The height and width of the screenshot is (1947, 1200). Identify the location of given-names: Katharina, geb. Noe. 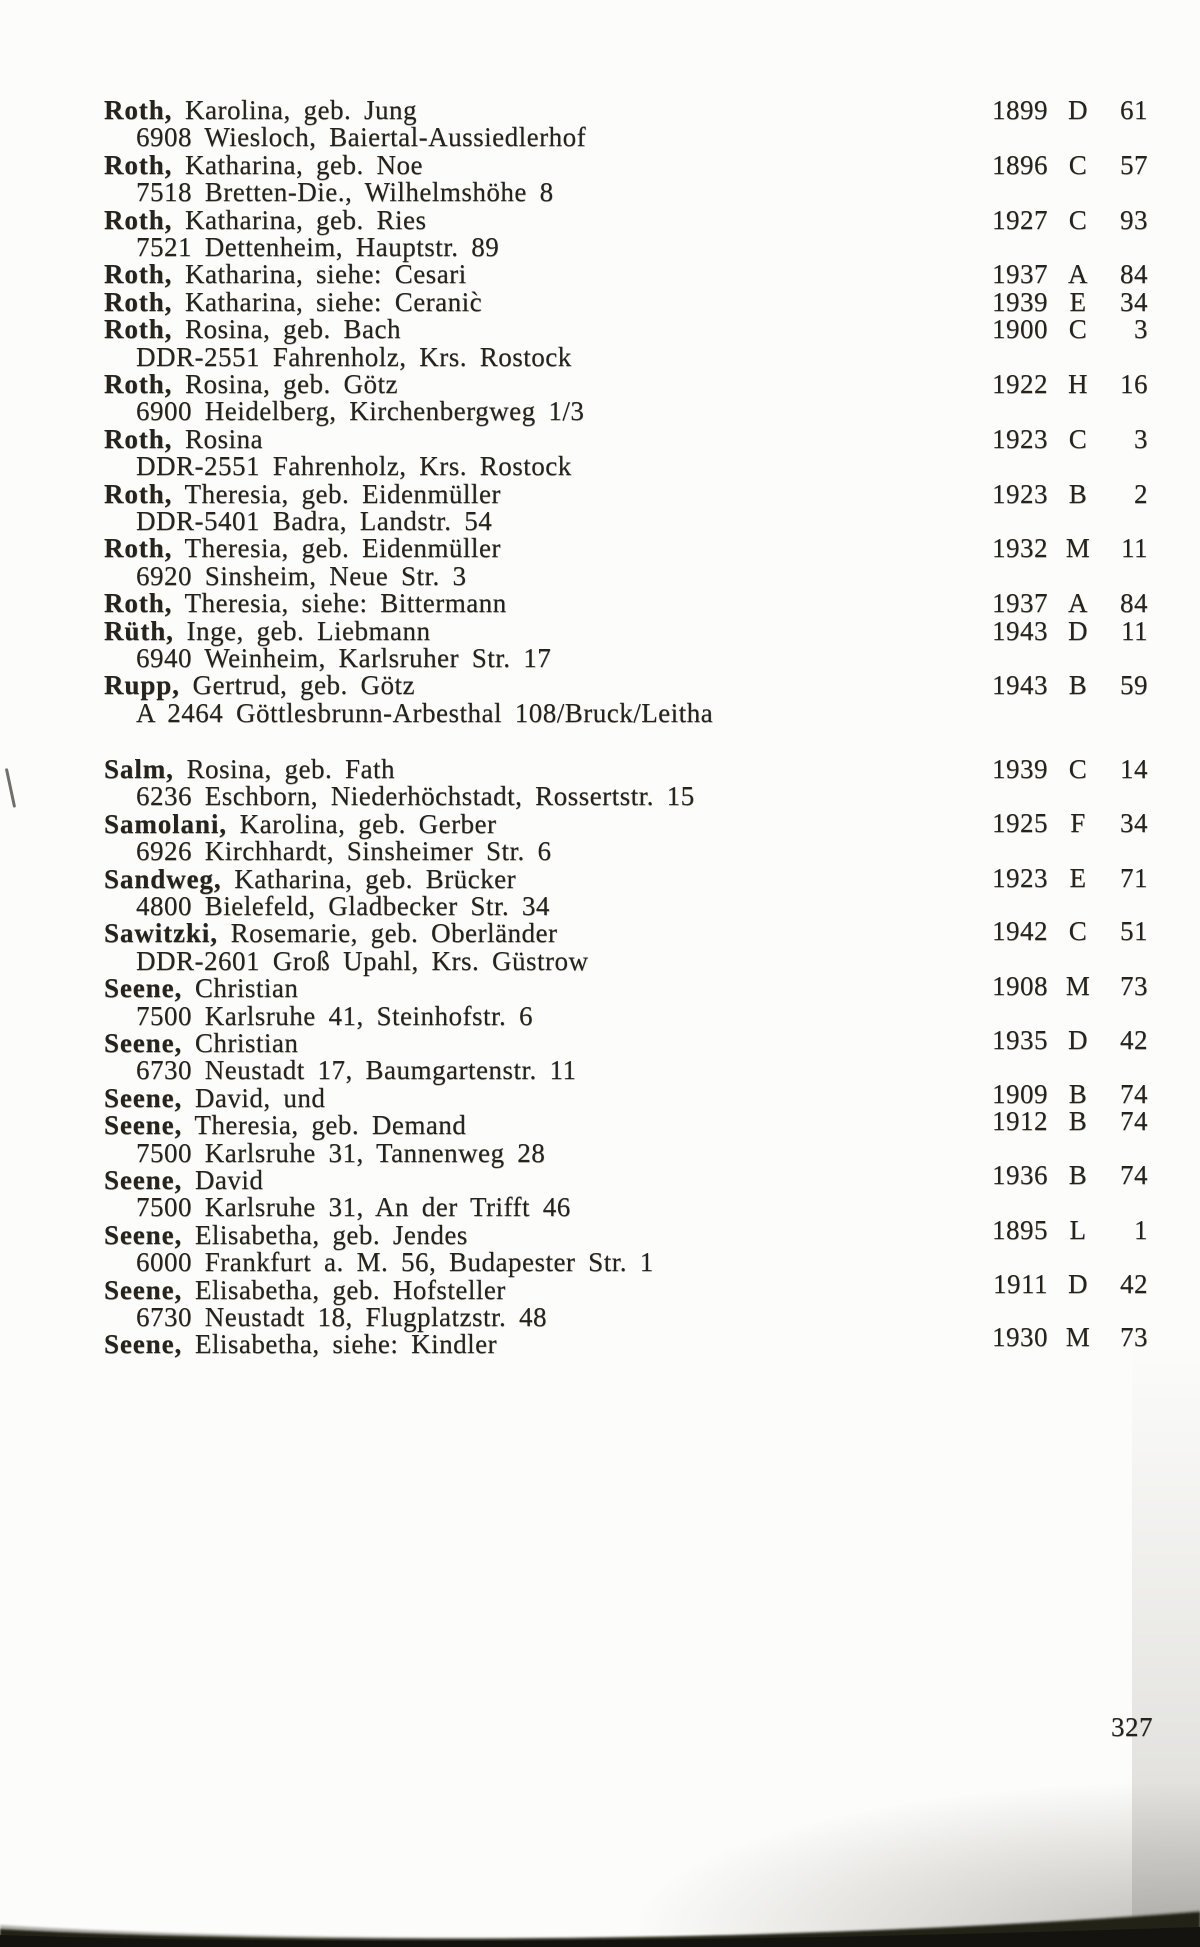
(297, 164).